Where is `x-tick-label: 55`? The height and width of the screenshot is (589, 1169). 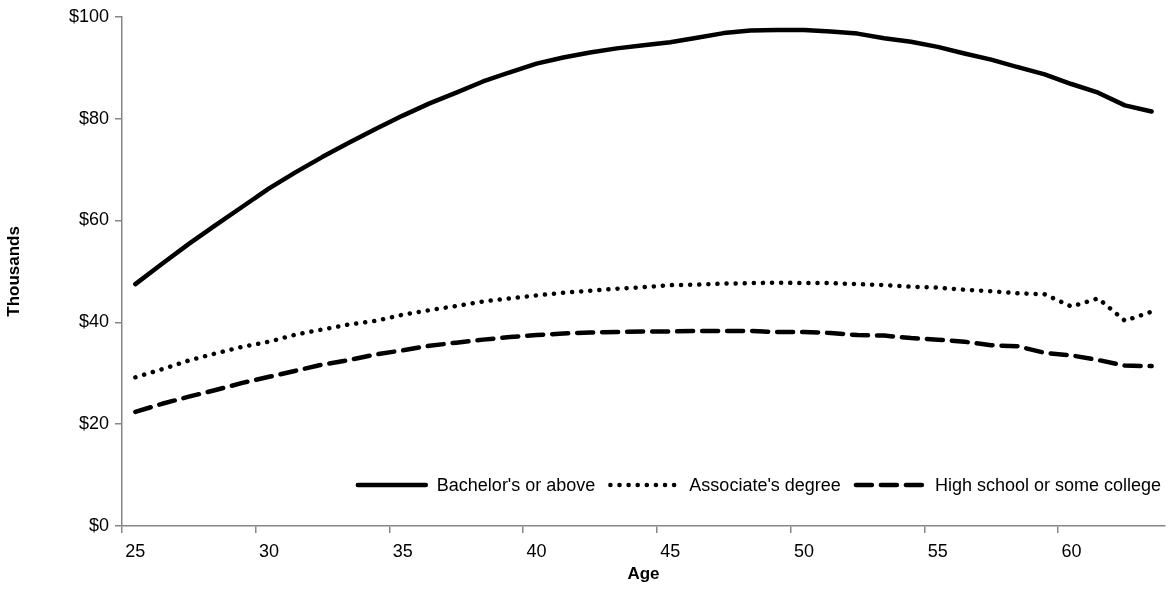 x-tick-label: 55 is located at coordinates (937, 550).